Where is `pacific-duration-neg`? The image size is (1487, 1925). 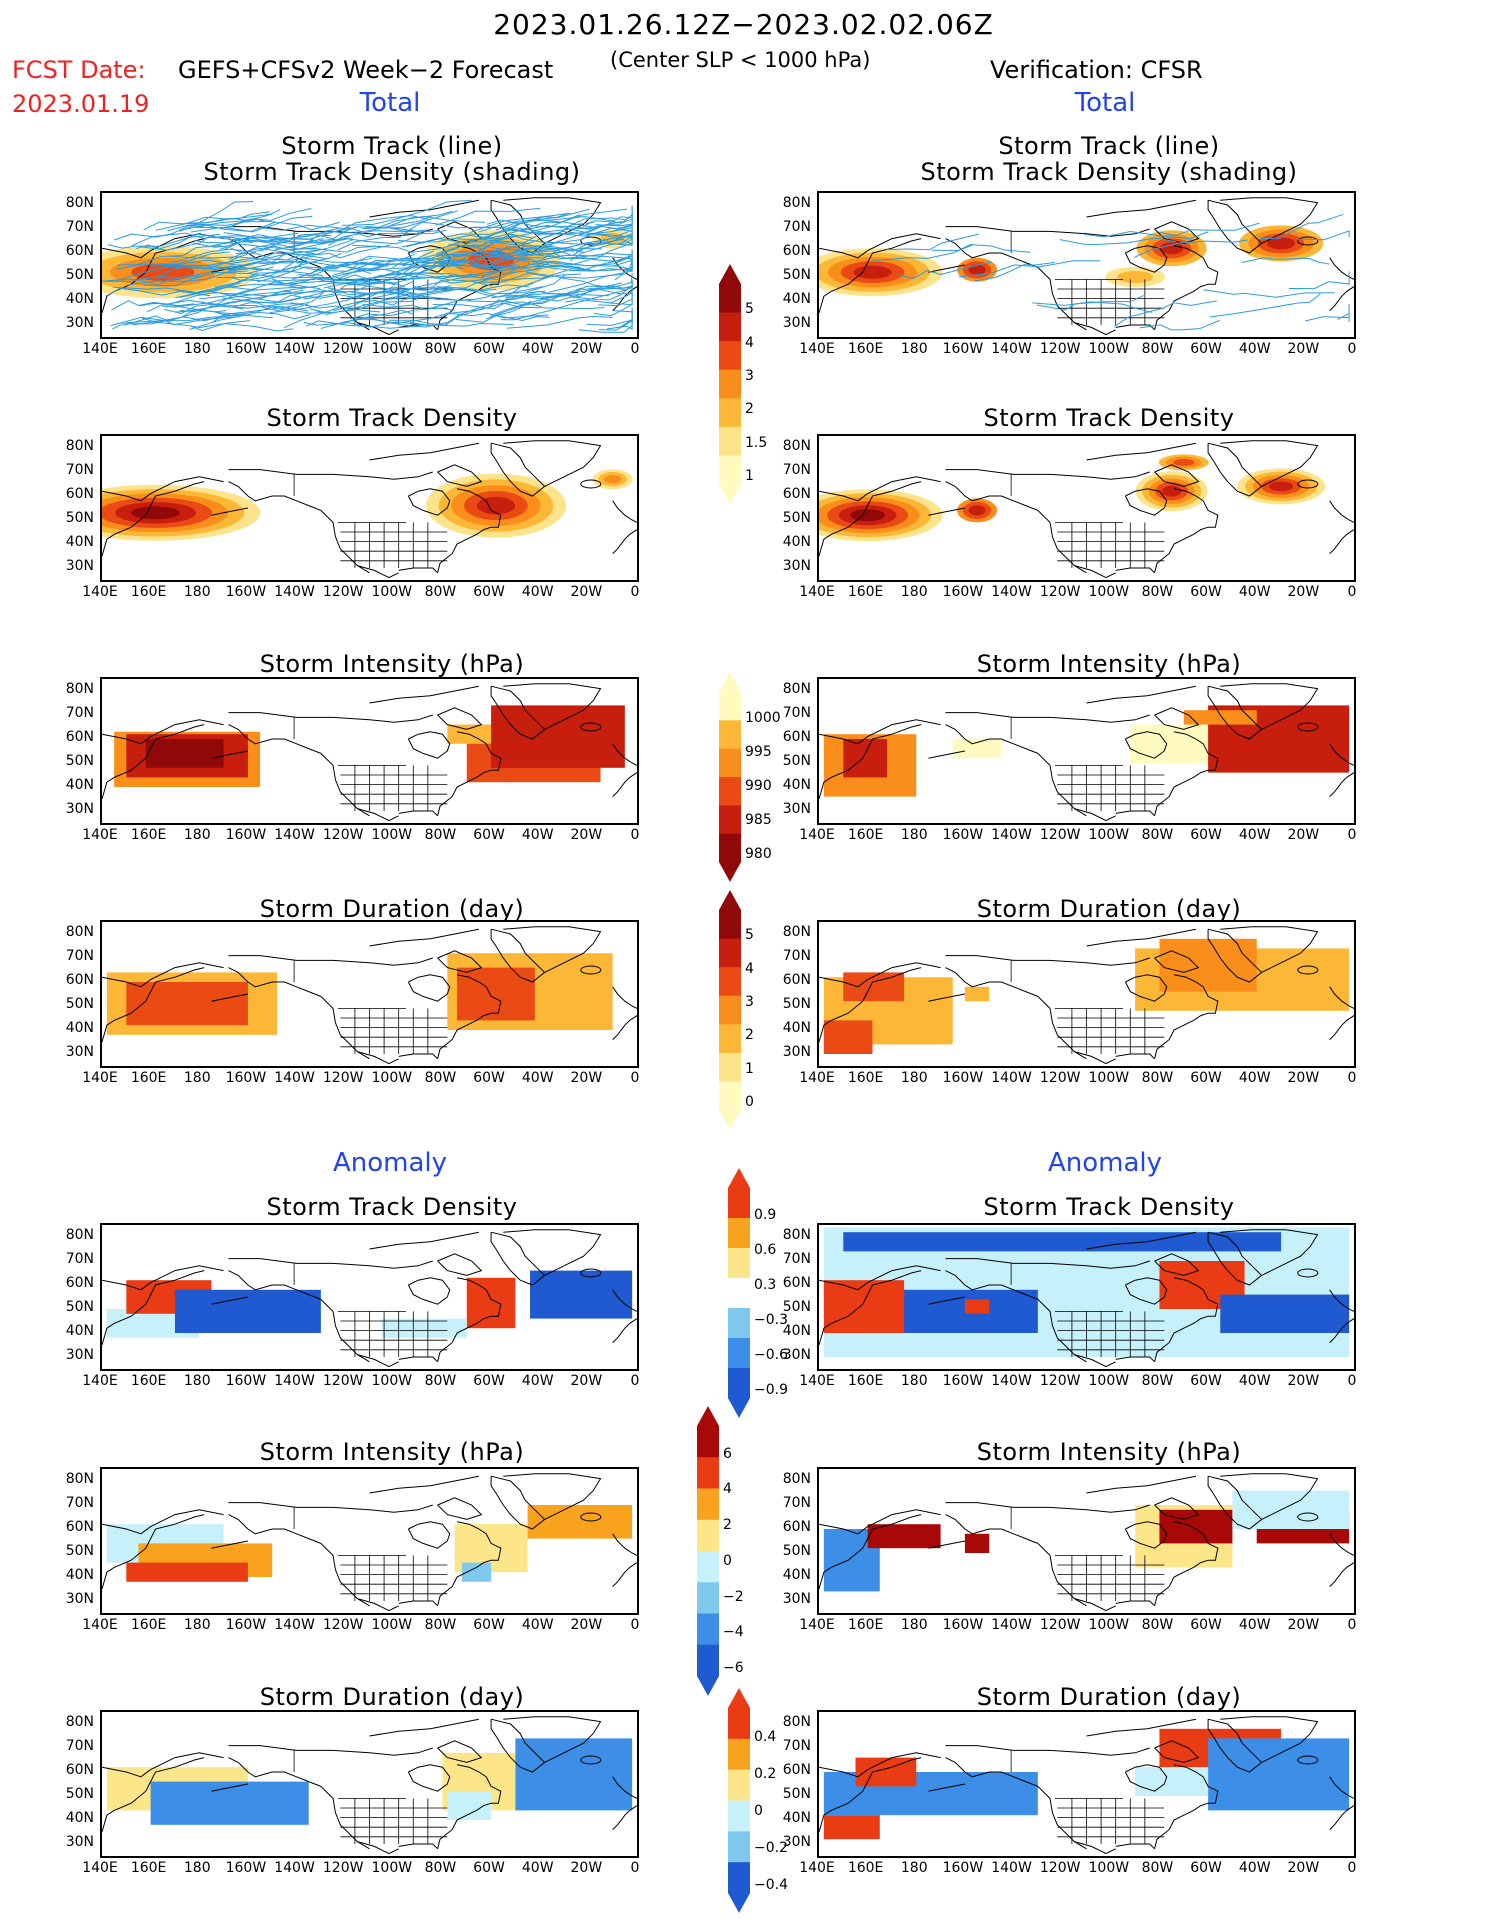 pacific-duration-neg is located at coordinates (229, 1803).